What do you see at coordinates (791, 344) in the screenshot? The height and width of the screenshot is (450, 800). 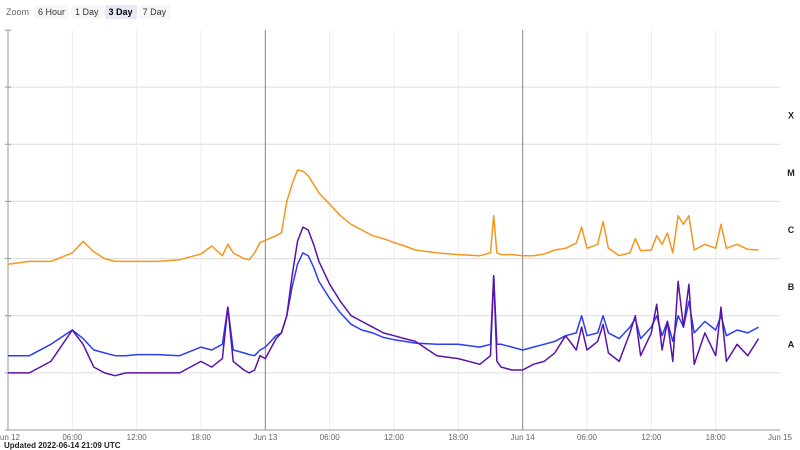 I see `class-label-a: A` at bounding box center [791, 344].